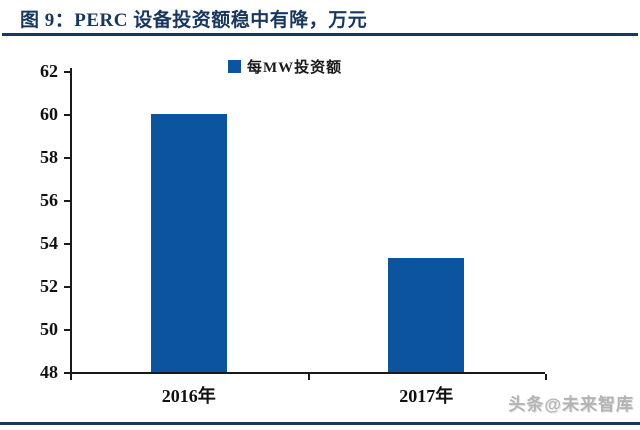  What do you see at coordinates (49, 243) in the screenshot?
I see `y-tick-label: 54` at bounding box center [49, 243].